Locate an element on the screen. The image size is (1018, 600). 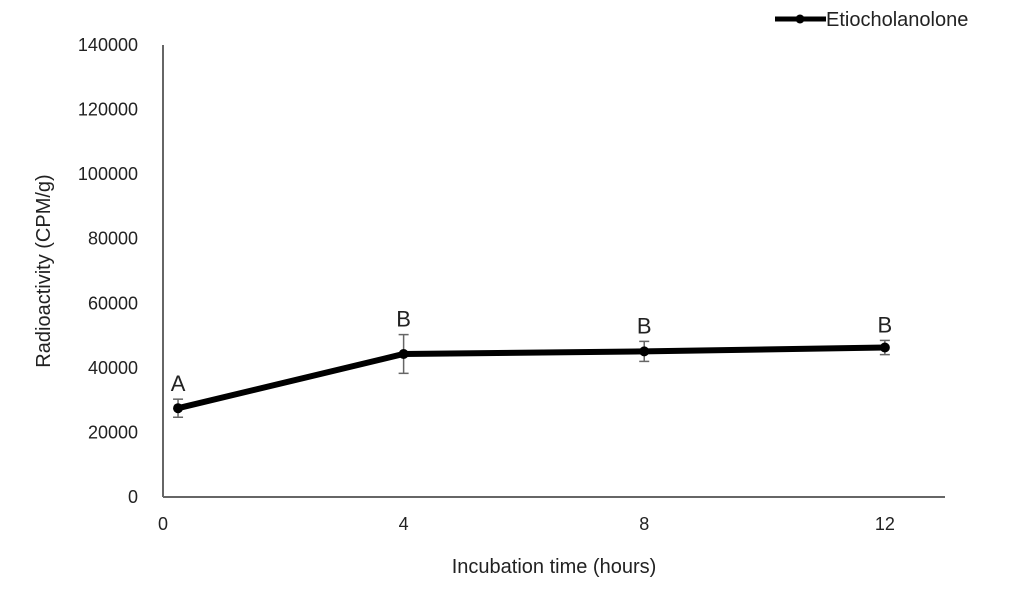
series-marks: A B B B is located at coordinates (532, 363).